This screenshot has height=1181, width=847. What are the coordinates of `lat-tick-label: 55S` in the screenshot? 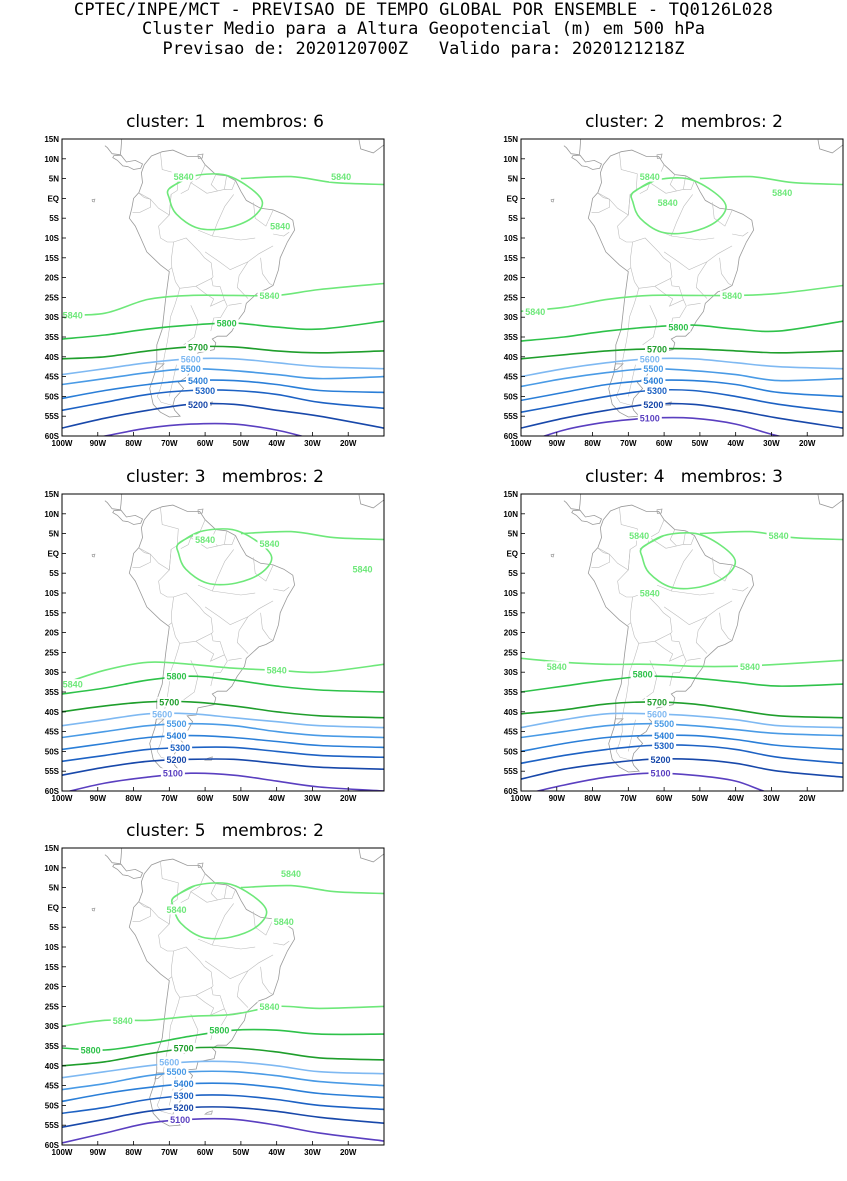 It's located at (52, 771).